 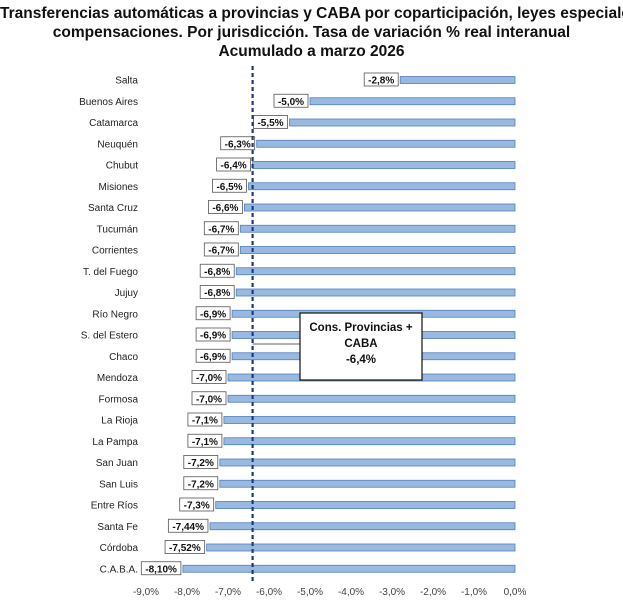 I want to click on category-label: Río Negro, so click(x=115, y=314).